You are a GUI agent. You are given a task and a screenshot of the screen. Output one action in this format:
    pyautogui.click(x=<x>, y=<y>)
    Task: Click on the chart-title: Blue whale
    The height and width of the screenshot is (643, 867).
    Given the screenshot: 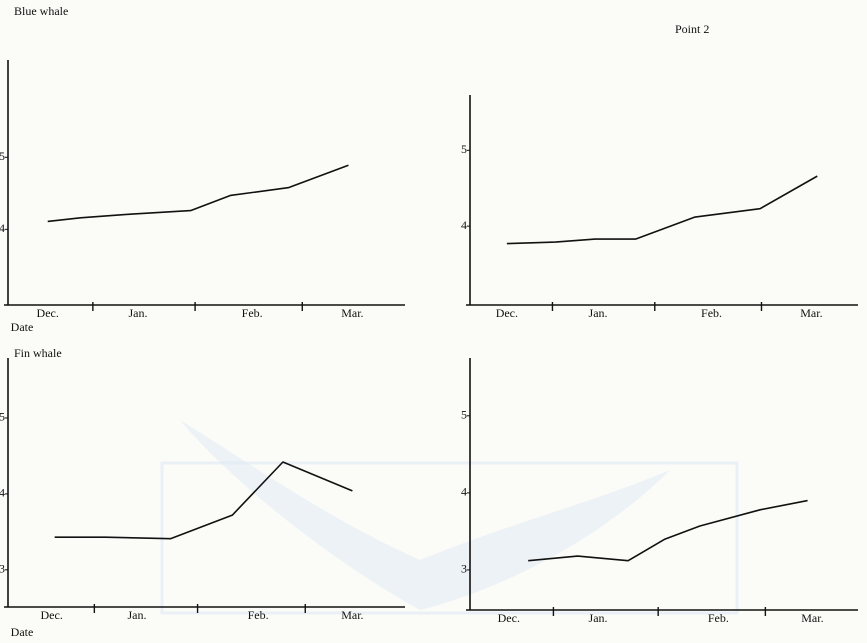 What is the action you would take?
    pyautogui.click(x=41, y=11)
    